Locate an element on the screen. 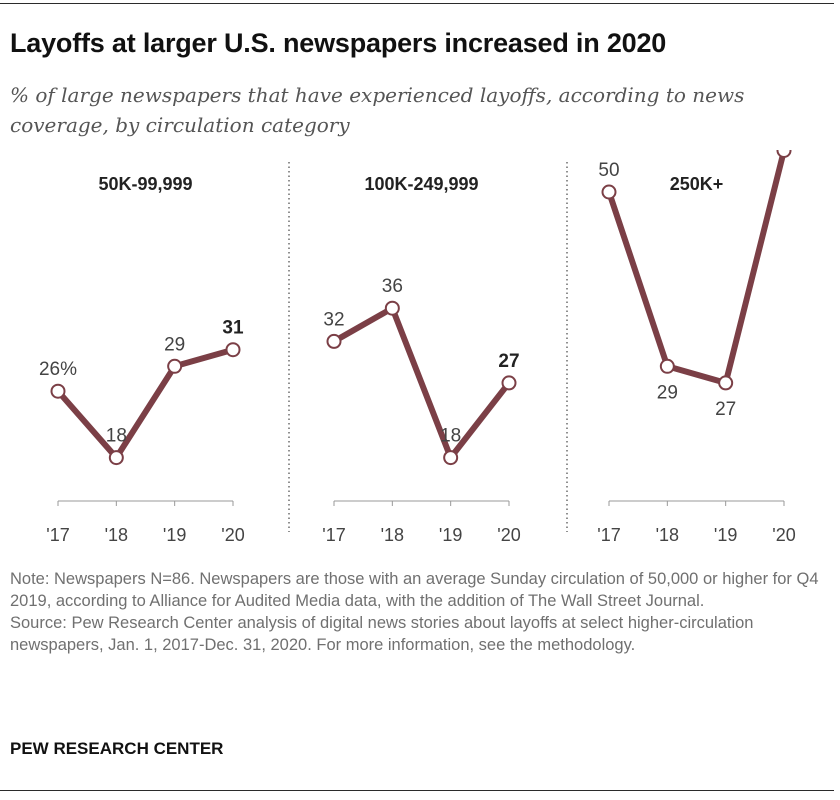  data-label: 31 is located at coordinates (233, 328).